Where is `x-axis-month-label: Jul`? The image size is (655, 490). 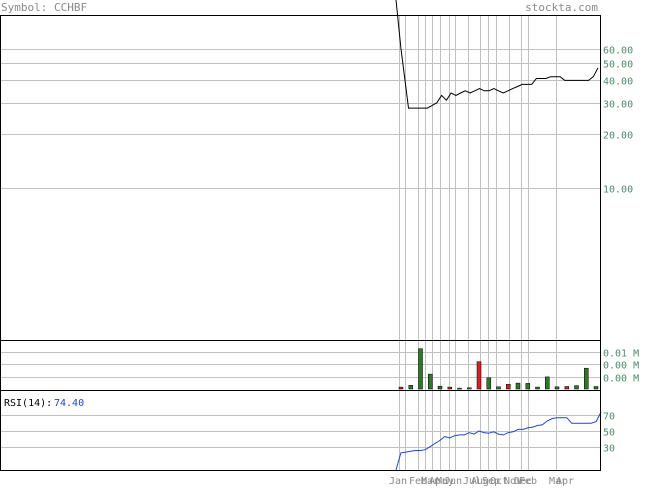 x-axis-month-label: Jul is located at coordinates (472, 481).